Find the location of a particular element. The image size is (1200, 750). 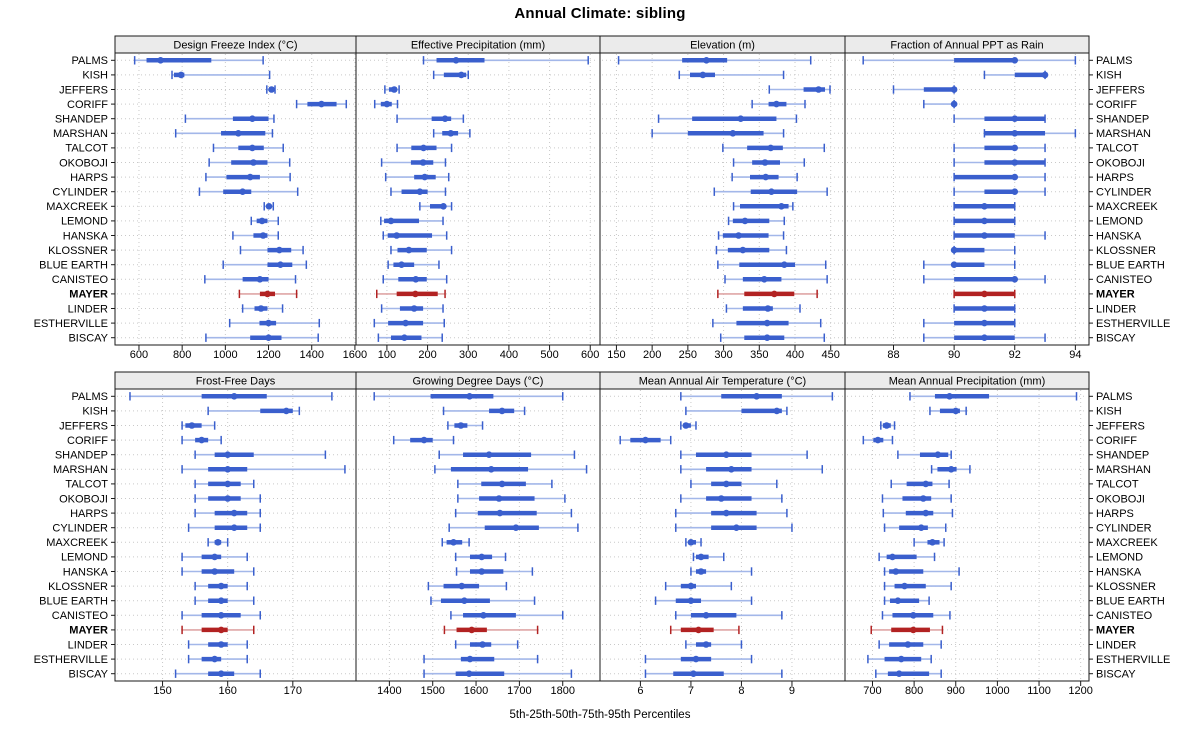

station-label-left: KLOSSNER is located at coordinates (78, 251).